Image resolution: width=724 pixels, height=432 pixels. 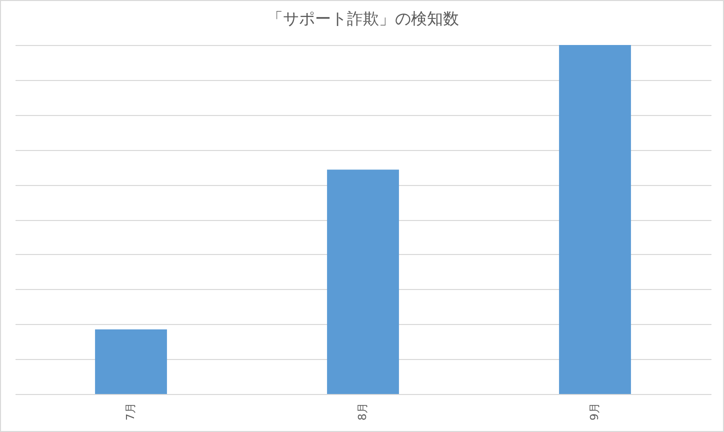 I want to click on x-tick-label: 9月, so click(x=594, y=411).